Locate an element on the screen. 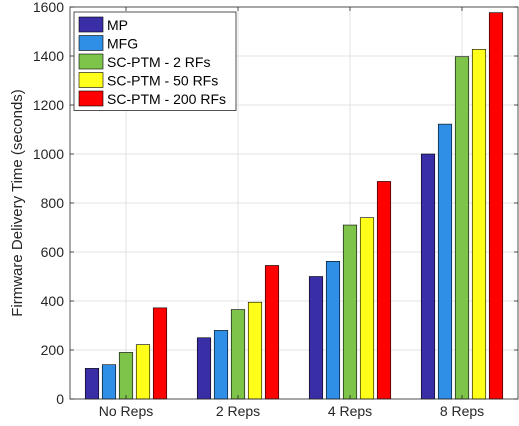  y-tick-label: 1000 is located at coordinates (48, 154).